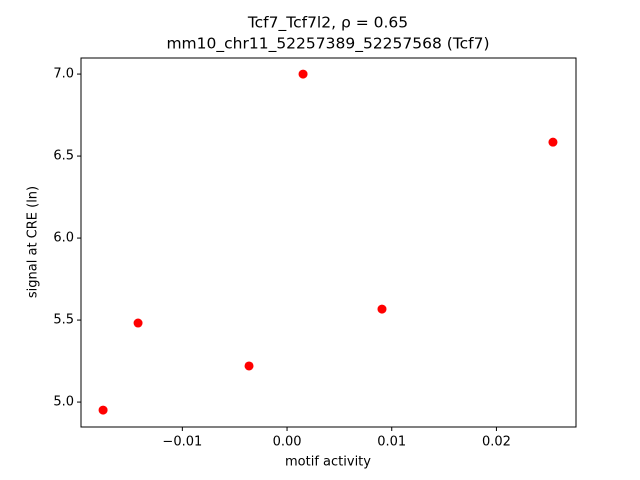 The height and width of the screenshot is (480, 640). I want to click on chart-title: Tcf7_Tcf7l2, ρ = 0.65, so click(327, 23).